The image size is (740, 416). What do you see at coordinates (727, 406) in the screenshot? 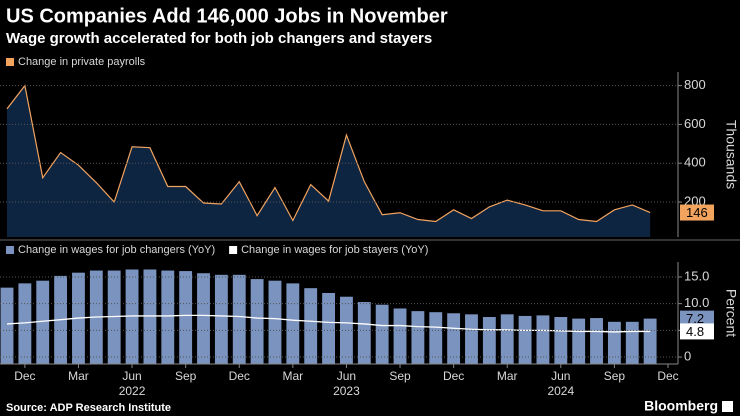
I see `brand-icon` at bounding box center [727, 406].